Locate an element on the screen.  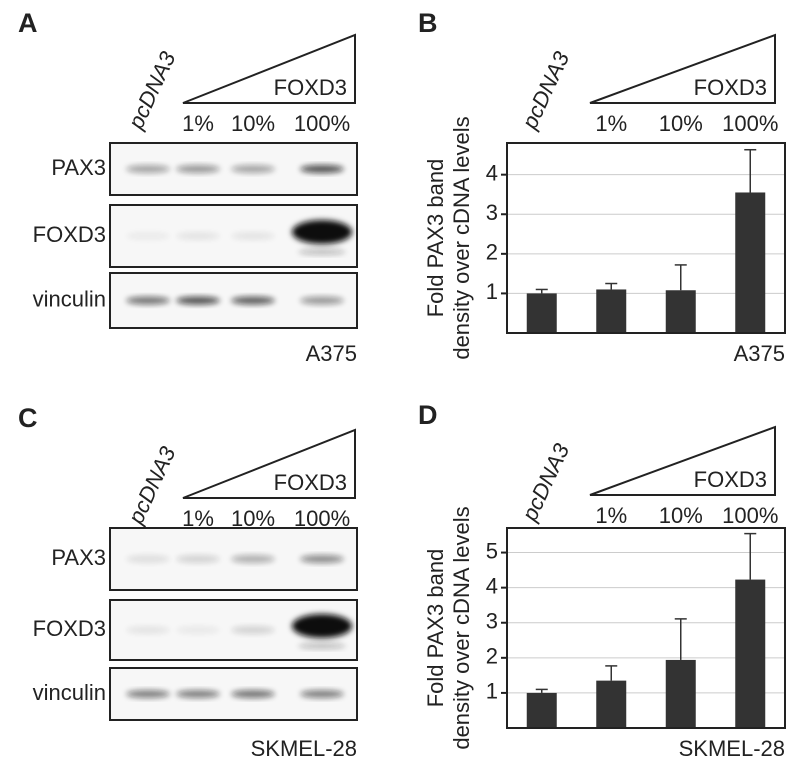
y-tick-label: 5 is located at coordinates (492, 550).